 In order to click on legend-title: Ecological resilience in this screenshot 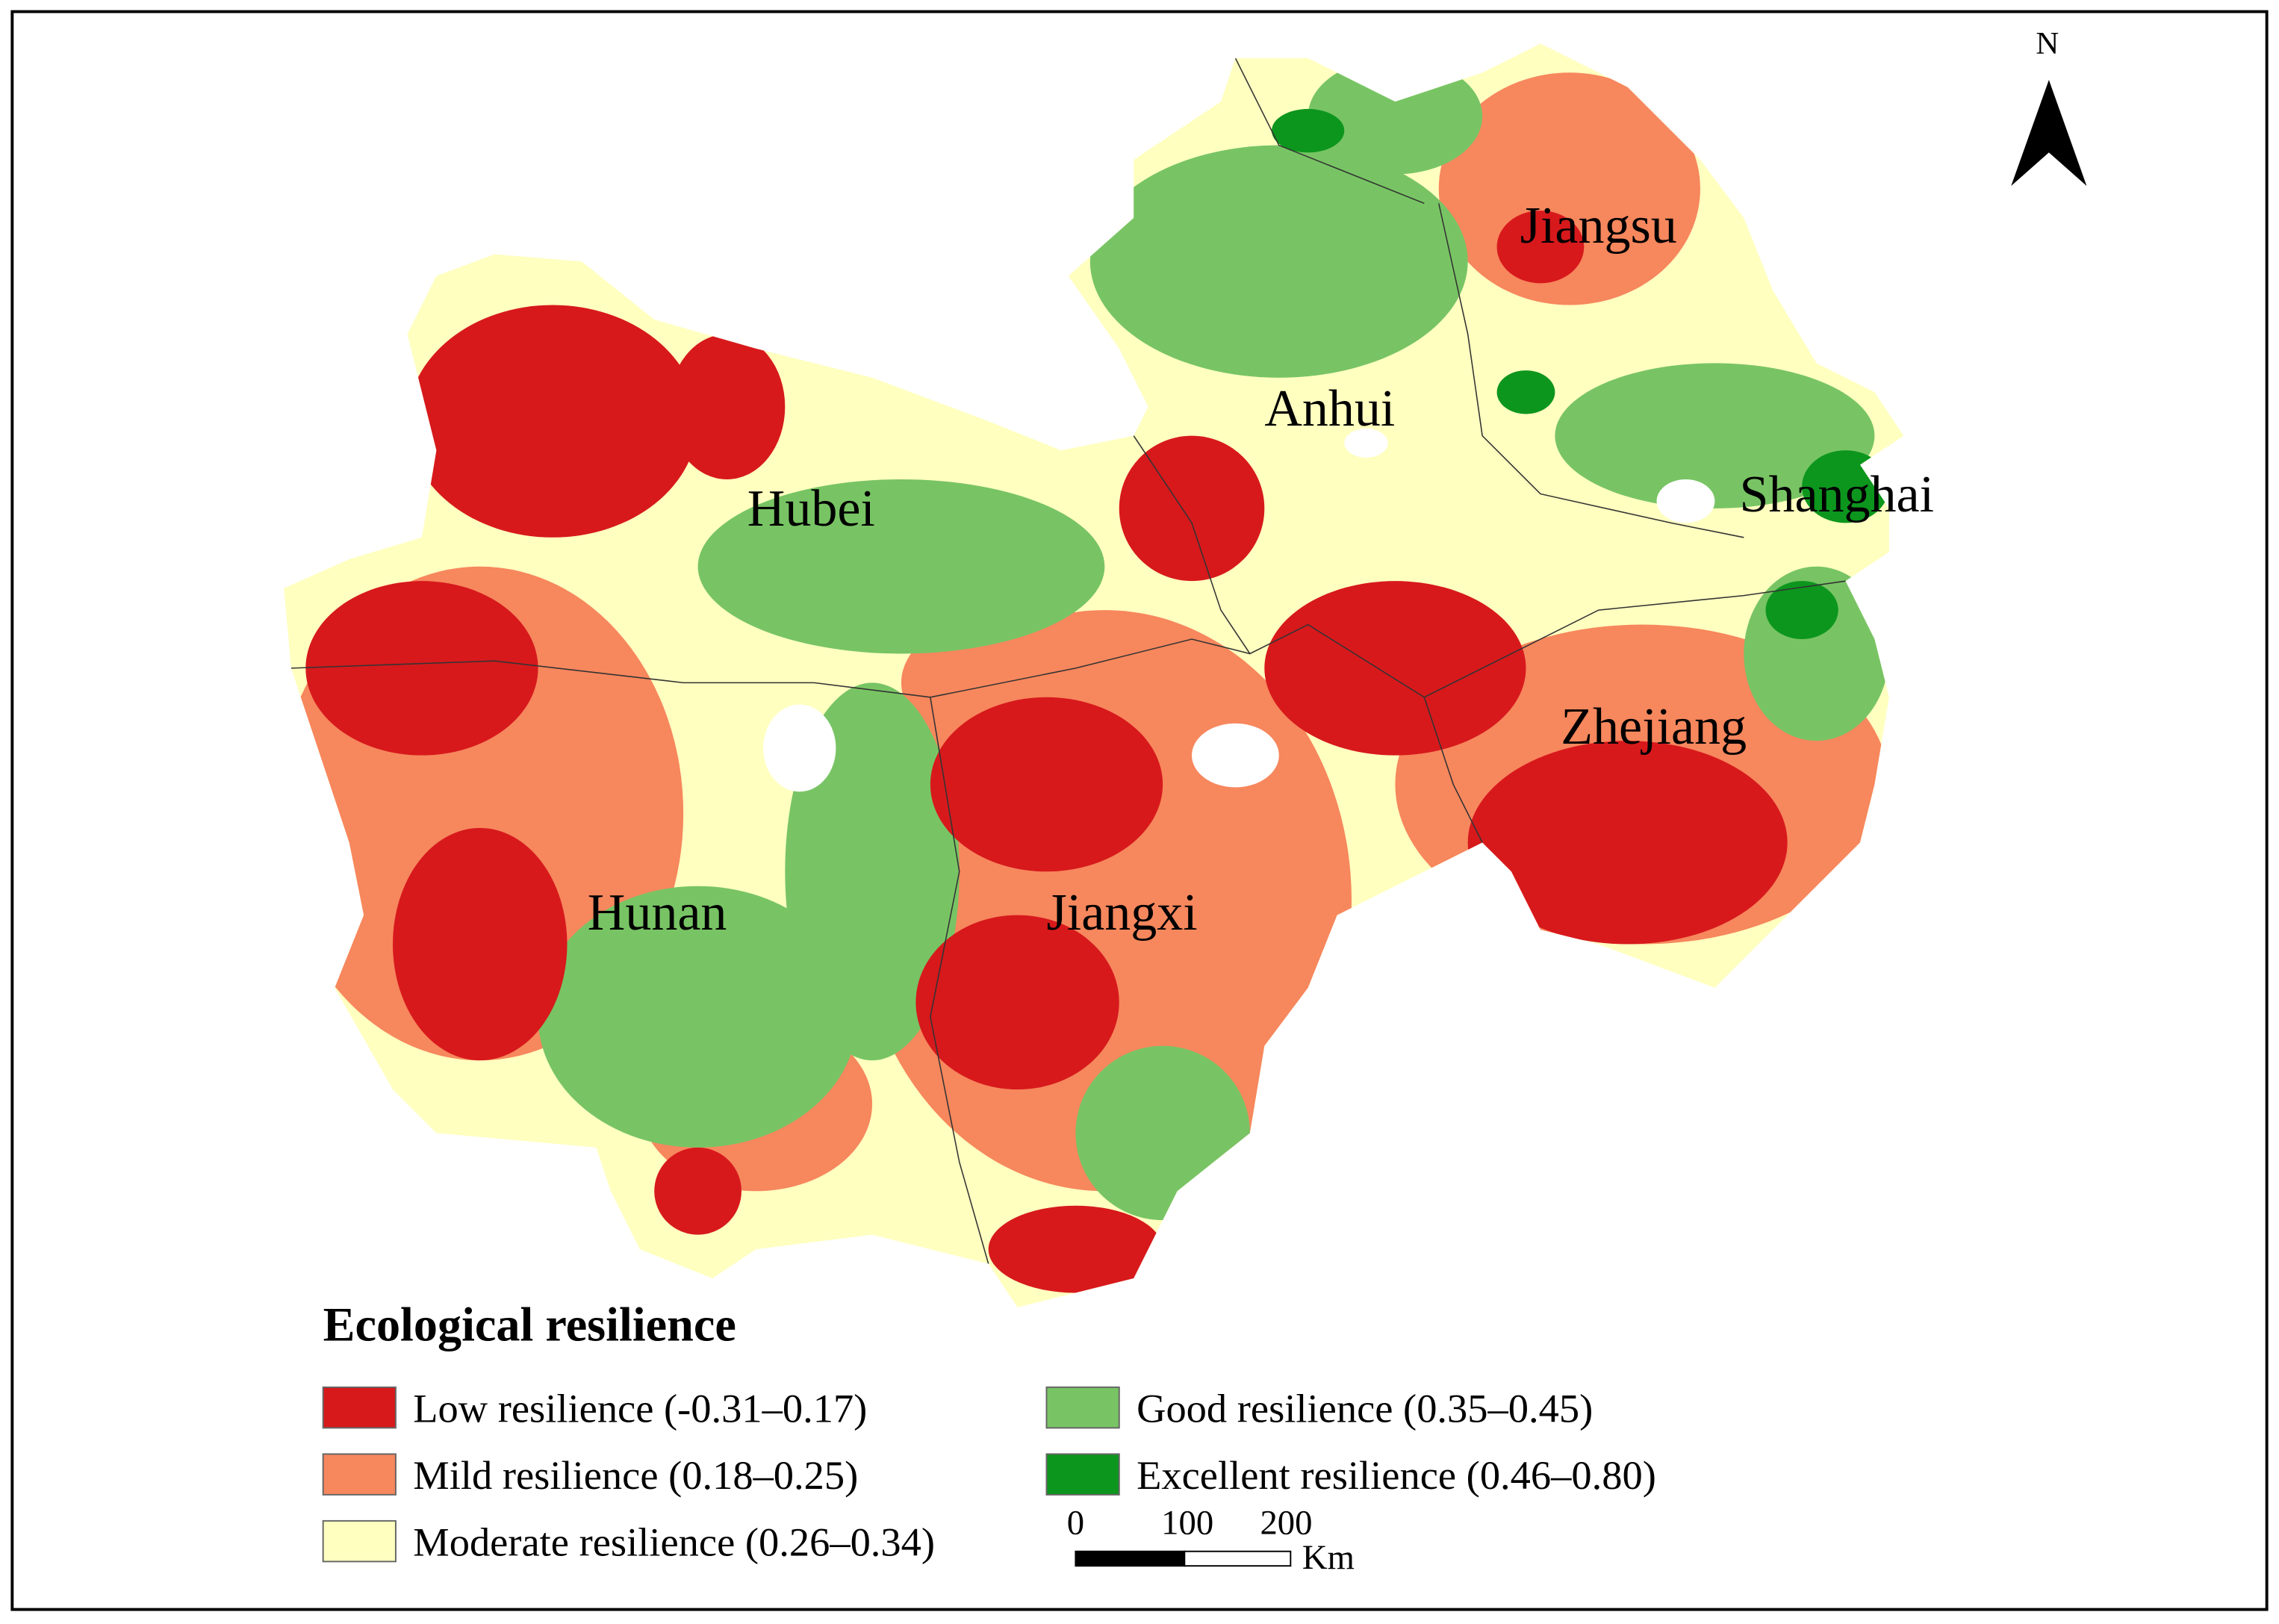, I will do `click(529, 1324)`.